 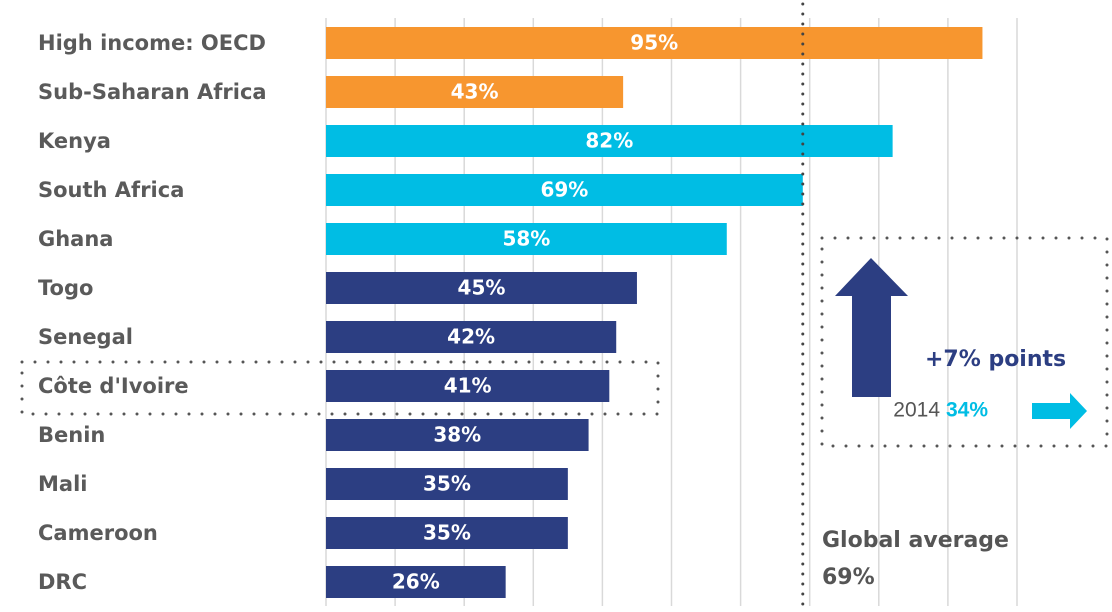 What do you see at coordinates (74, 141) in the screenshot?
I see `category-label: Kenya` at bounding box center [74, 141].